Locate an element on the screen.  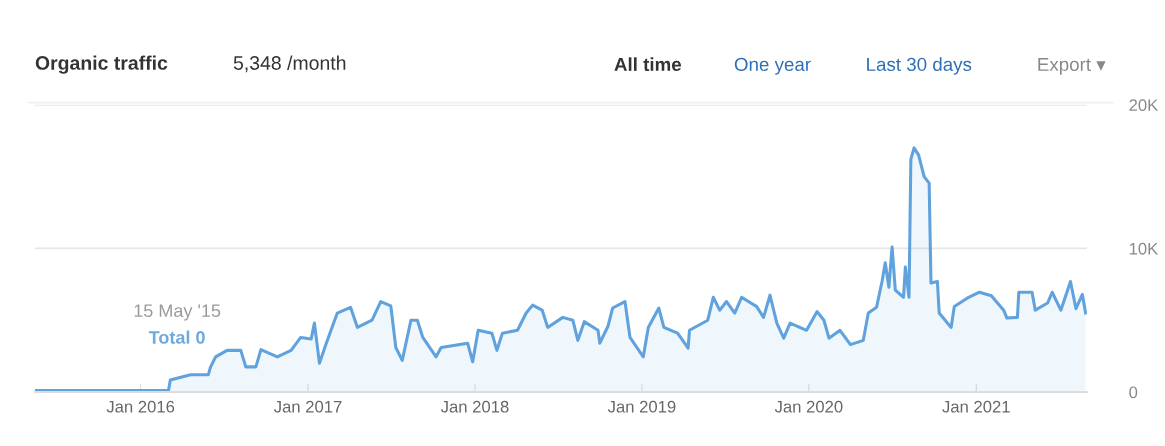
text: Last 30 days is located at coordinates (919, 66).